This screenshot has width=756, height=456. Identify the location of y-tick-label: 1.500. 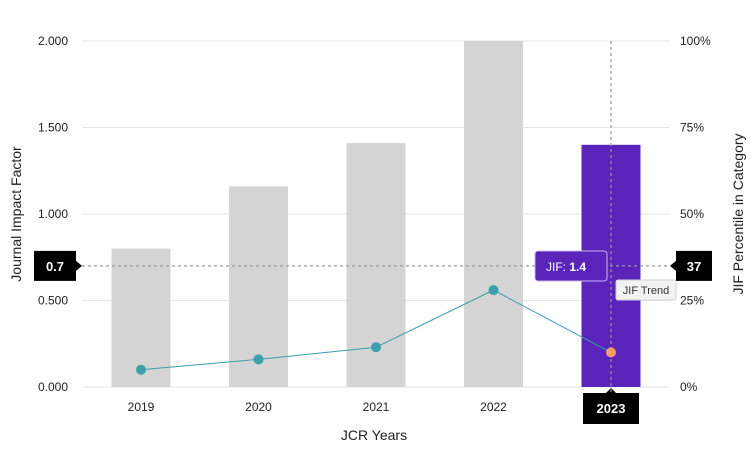
(53, 128).